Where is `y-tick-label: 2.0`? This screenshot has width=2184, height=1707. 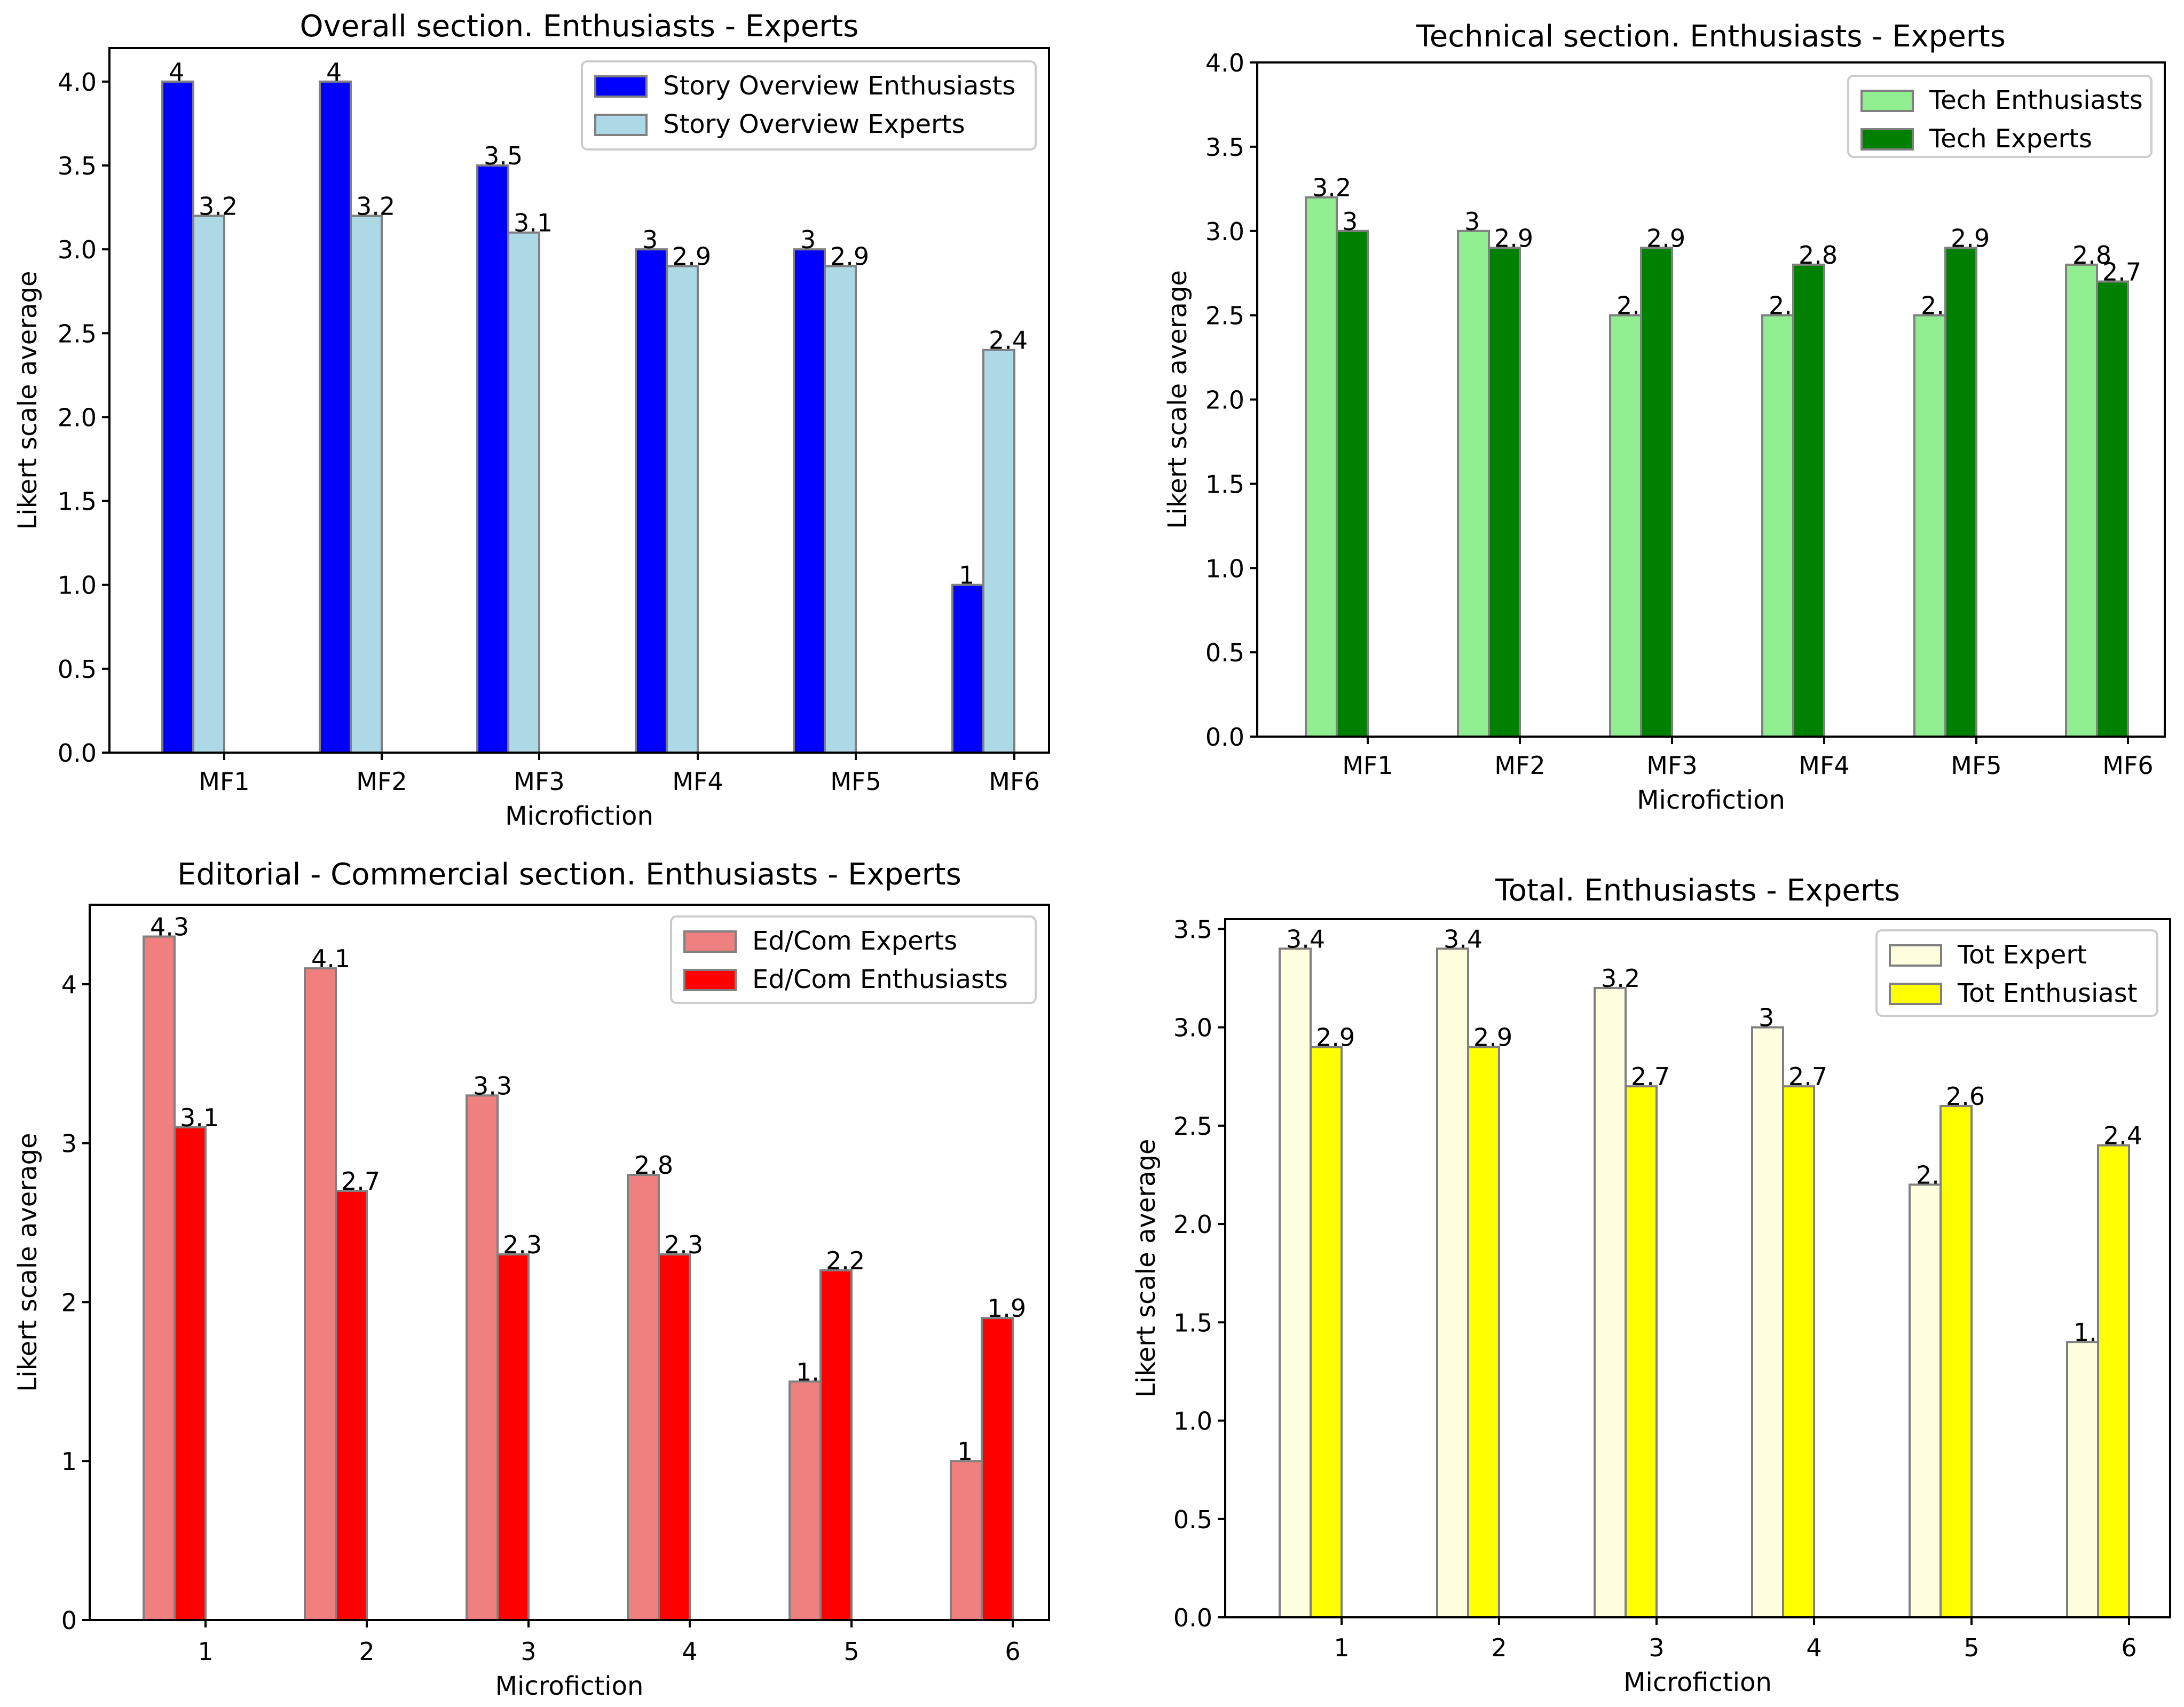 y-tick-label: 2.0 is located at coordinates (77, 417).